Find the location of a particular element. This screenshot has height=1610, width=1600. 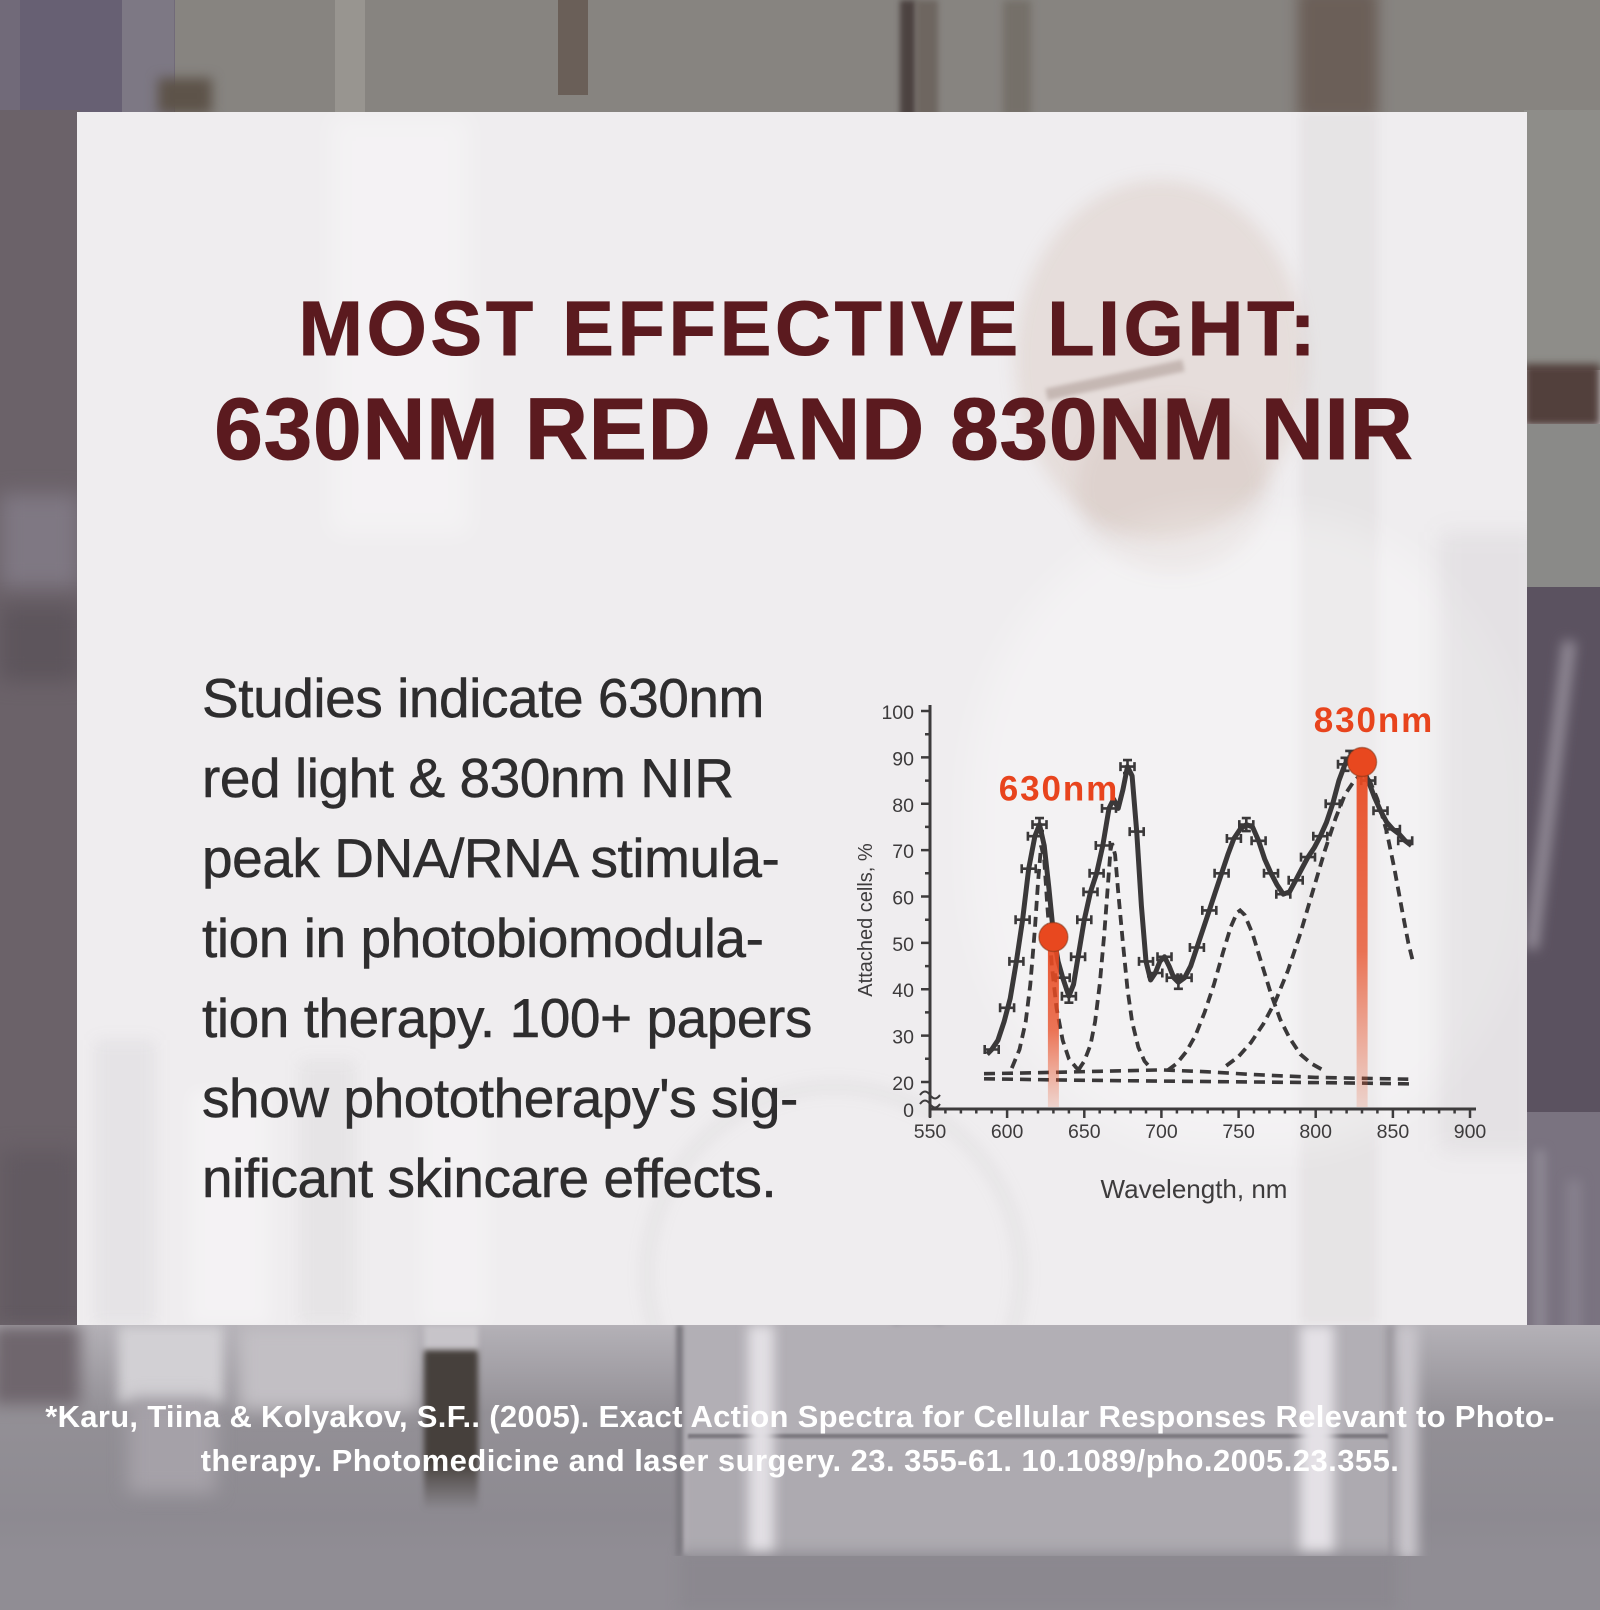

svg-text: 20 is located at coordinates (903, 1084).